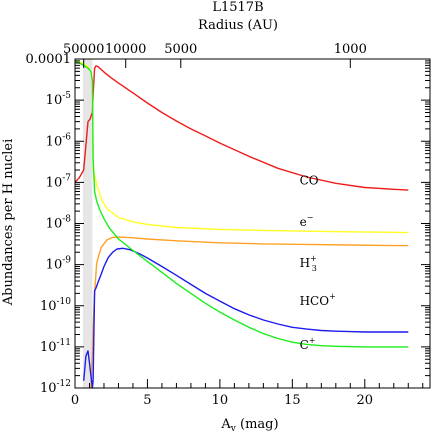 The height and width of the screenshot is (436, 436). Describe the element at coordinates (59, 264) in the screenshot. I see `y-tick-label: 10⁻⁹` at that location.